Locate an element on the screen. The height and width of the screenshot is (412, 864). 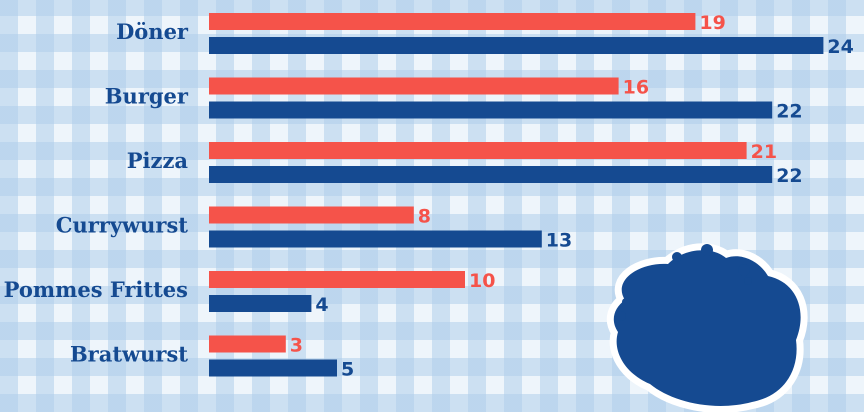
data-label: 16 is located at coordinates (636, 88).